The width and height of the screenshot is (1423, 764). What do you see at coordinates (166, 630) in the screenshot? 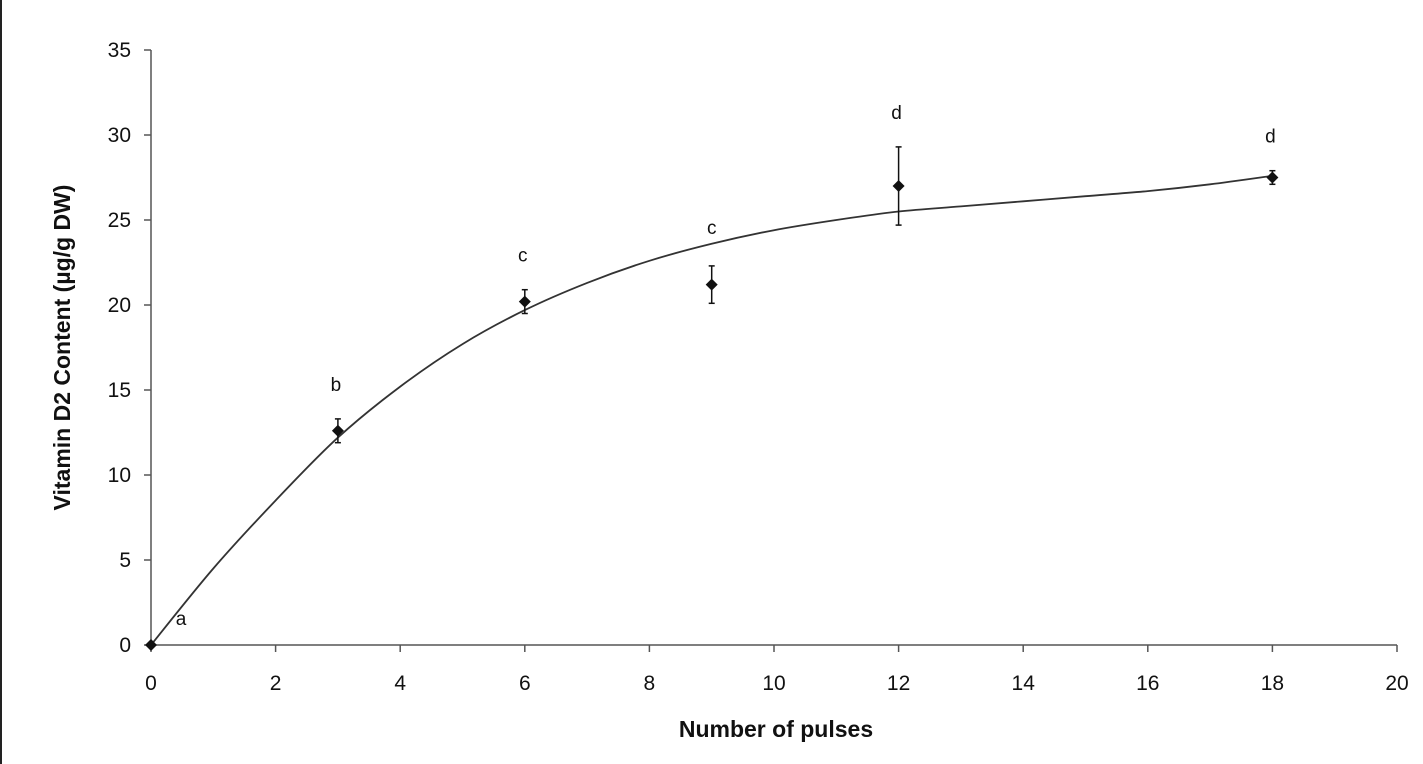
I see `data-point-group: a` at bounding box center [166, 630].